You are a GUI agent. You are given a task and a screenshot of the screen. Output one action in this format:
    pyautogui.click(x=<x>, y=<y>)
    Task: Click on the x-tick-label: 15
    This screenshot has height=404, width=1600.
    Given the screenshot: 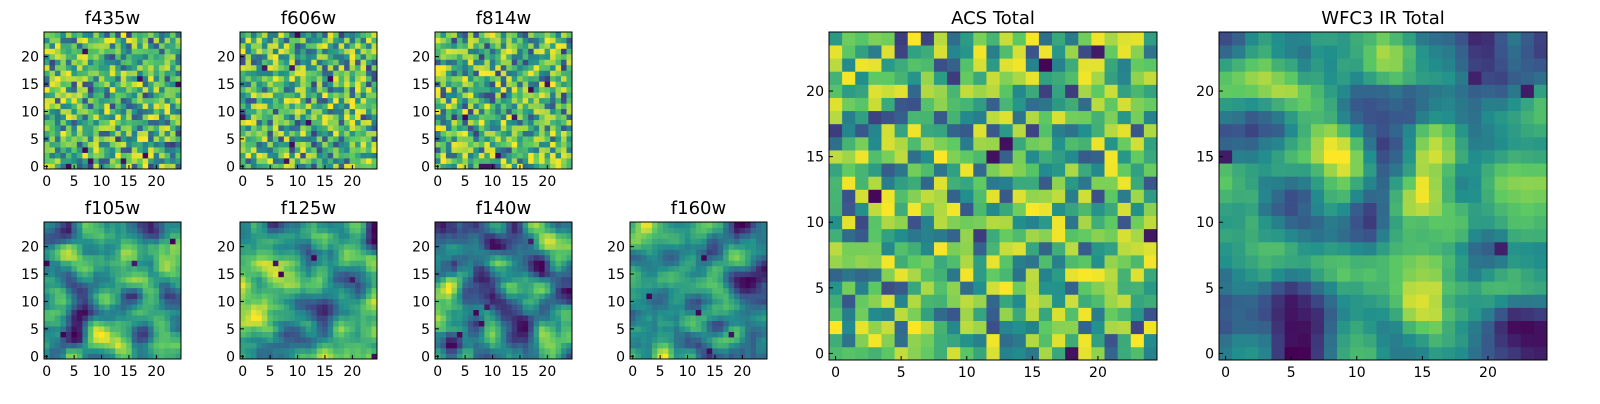 What is the action you would take?
    pyautogui.click(x=520, y=372)
    